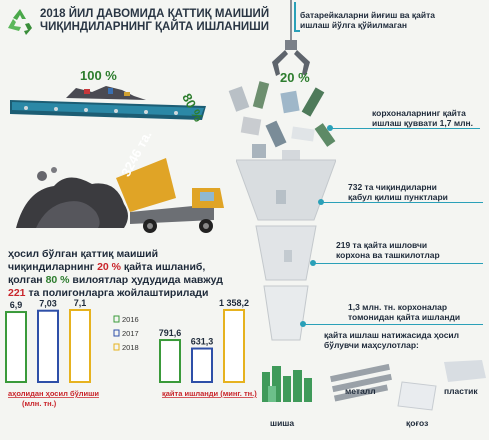  What do you see at coordinates (53, 393) in the screenshot?
I see `group-label: аҳолидан ҳосил бўлиши` at bounding box center [53, 393].